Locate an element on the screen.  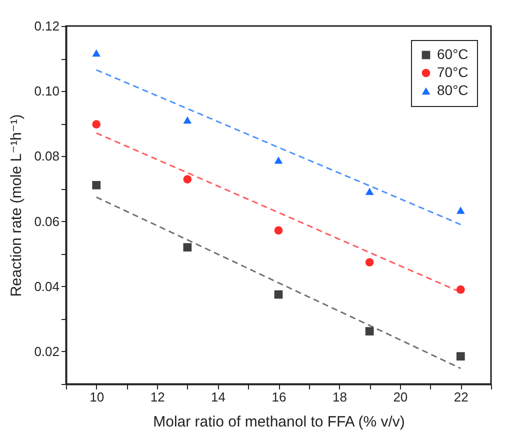
x-tick-label: 16 is located at coordinates (279, 397).